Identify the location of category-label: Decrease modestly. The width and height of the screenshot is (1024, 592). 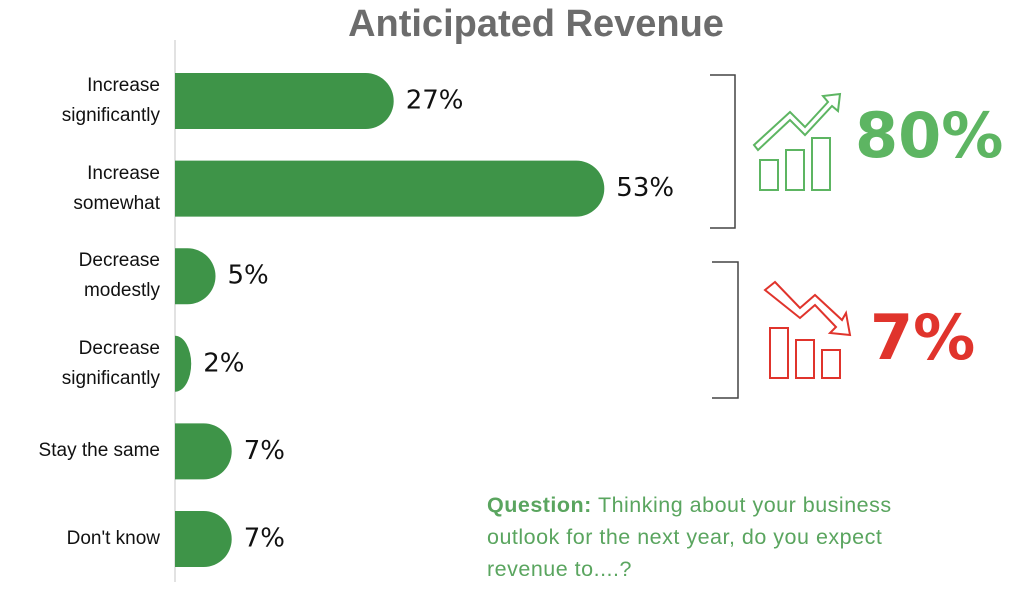
(119, 276).